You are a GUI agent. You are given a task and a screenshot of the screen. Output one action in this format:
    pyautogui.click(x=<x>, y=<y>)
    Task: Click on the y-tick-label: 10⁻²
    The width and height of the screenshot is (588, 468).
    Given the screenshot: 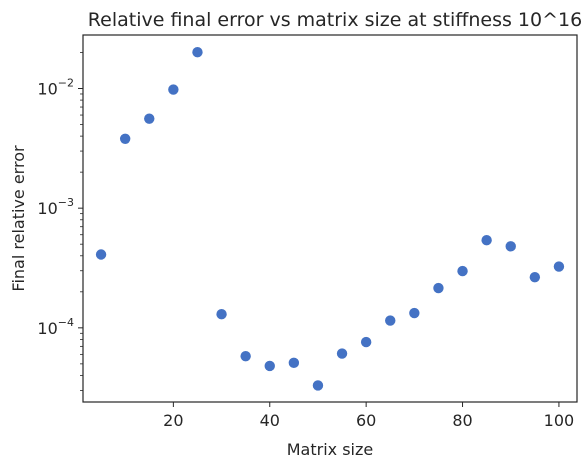 What is the action you would take?
    pyautogui.click(x=55, y=88)
    